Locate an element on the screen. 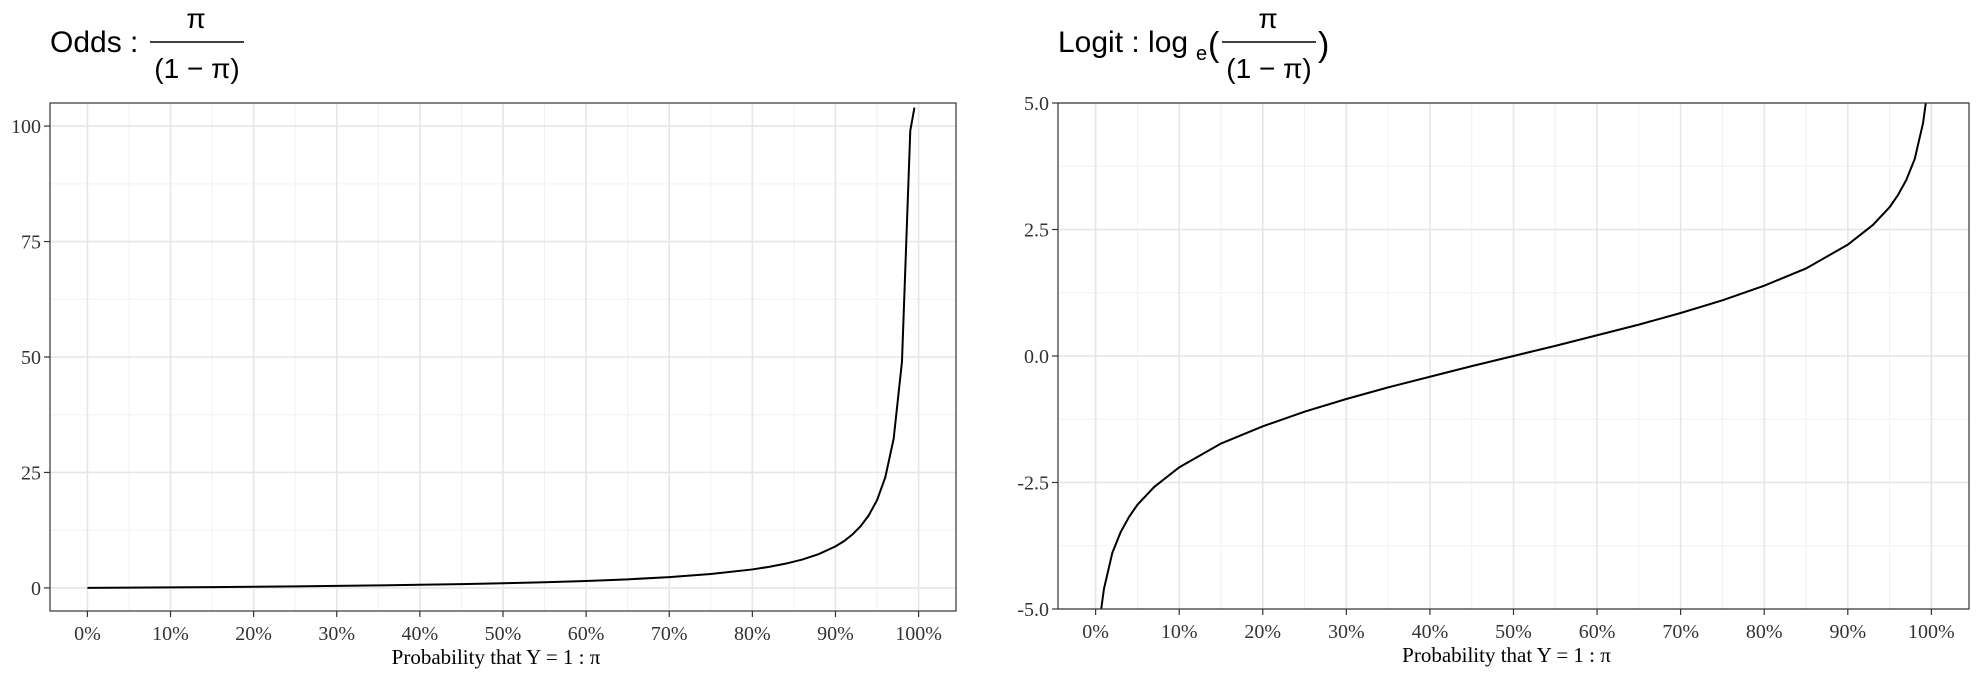 This screenshot has height=688, width=1978. odds-x-tick-label: 10% is located at coordinates (170, 634).